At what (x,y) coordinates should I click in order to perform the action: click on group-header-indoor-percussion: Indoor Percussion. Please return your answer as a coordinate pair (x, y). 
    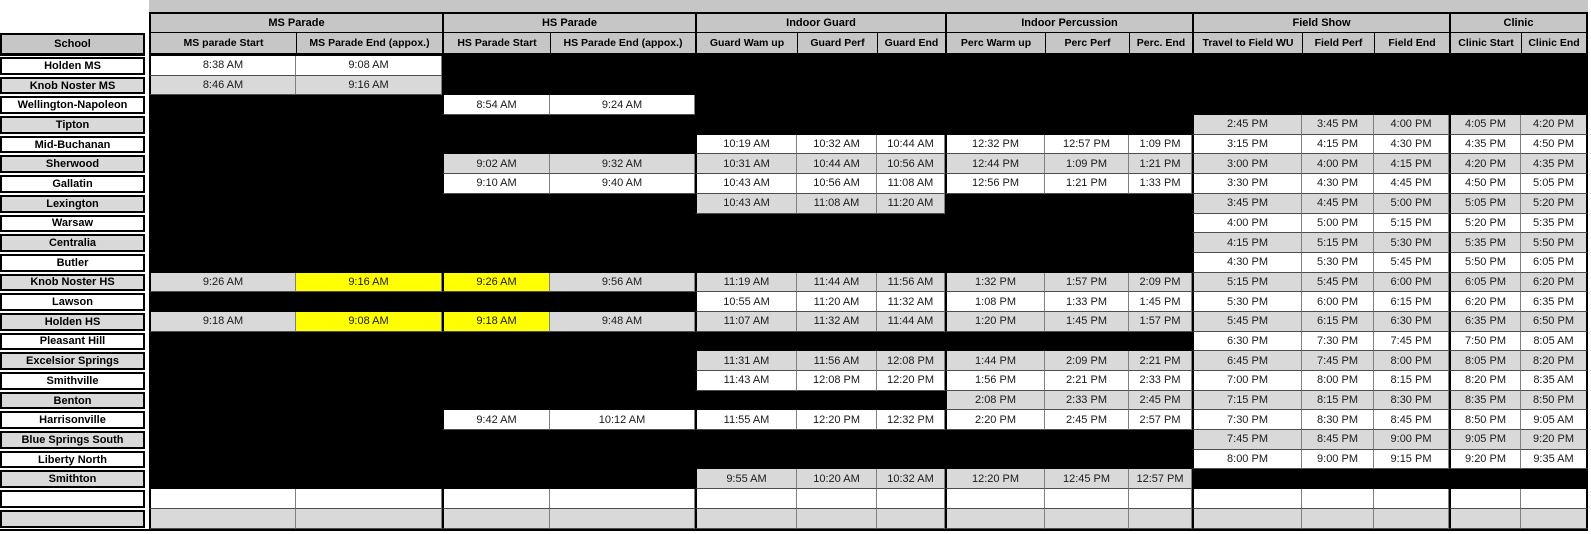
    Looking at the image, I should click on (1068, 22).